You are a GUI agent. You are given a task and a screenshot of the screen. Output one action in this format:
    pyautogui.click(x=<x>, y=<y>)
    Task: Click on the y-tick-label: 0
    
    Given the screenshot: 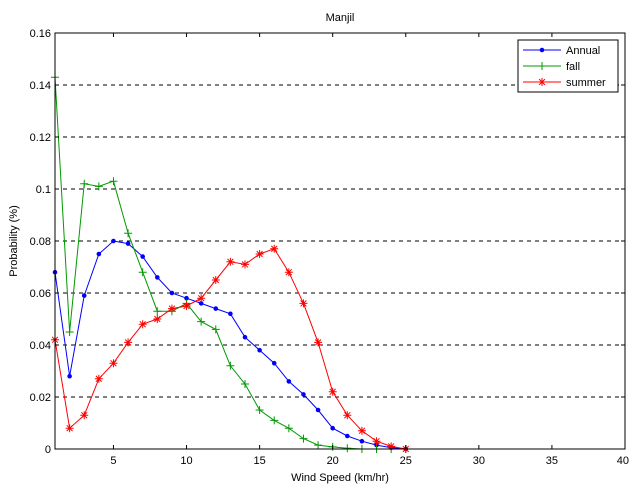 What is the action you would take?
    pyautogui.click(x=48, y=450)
    